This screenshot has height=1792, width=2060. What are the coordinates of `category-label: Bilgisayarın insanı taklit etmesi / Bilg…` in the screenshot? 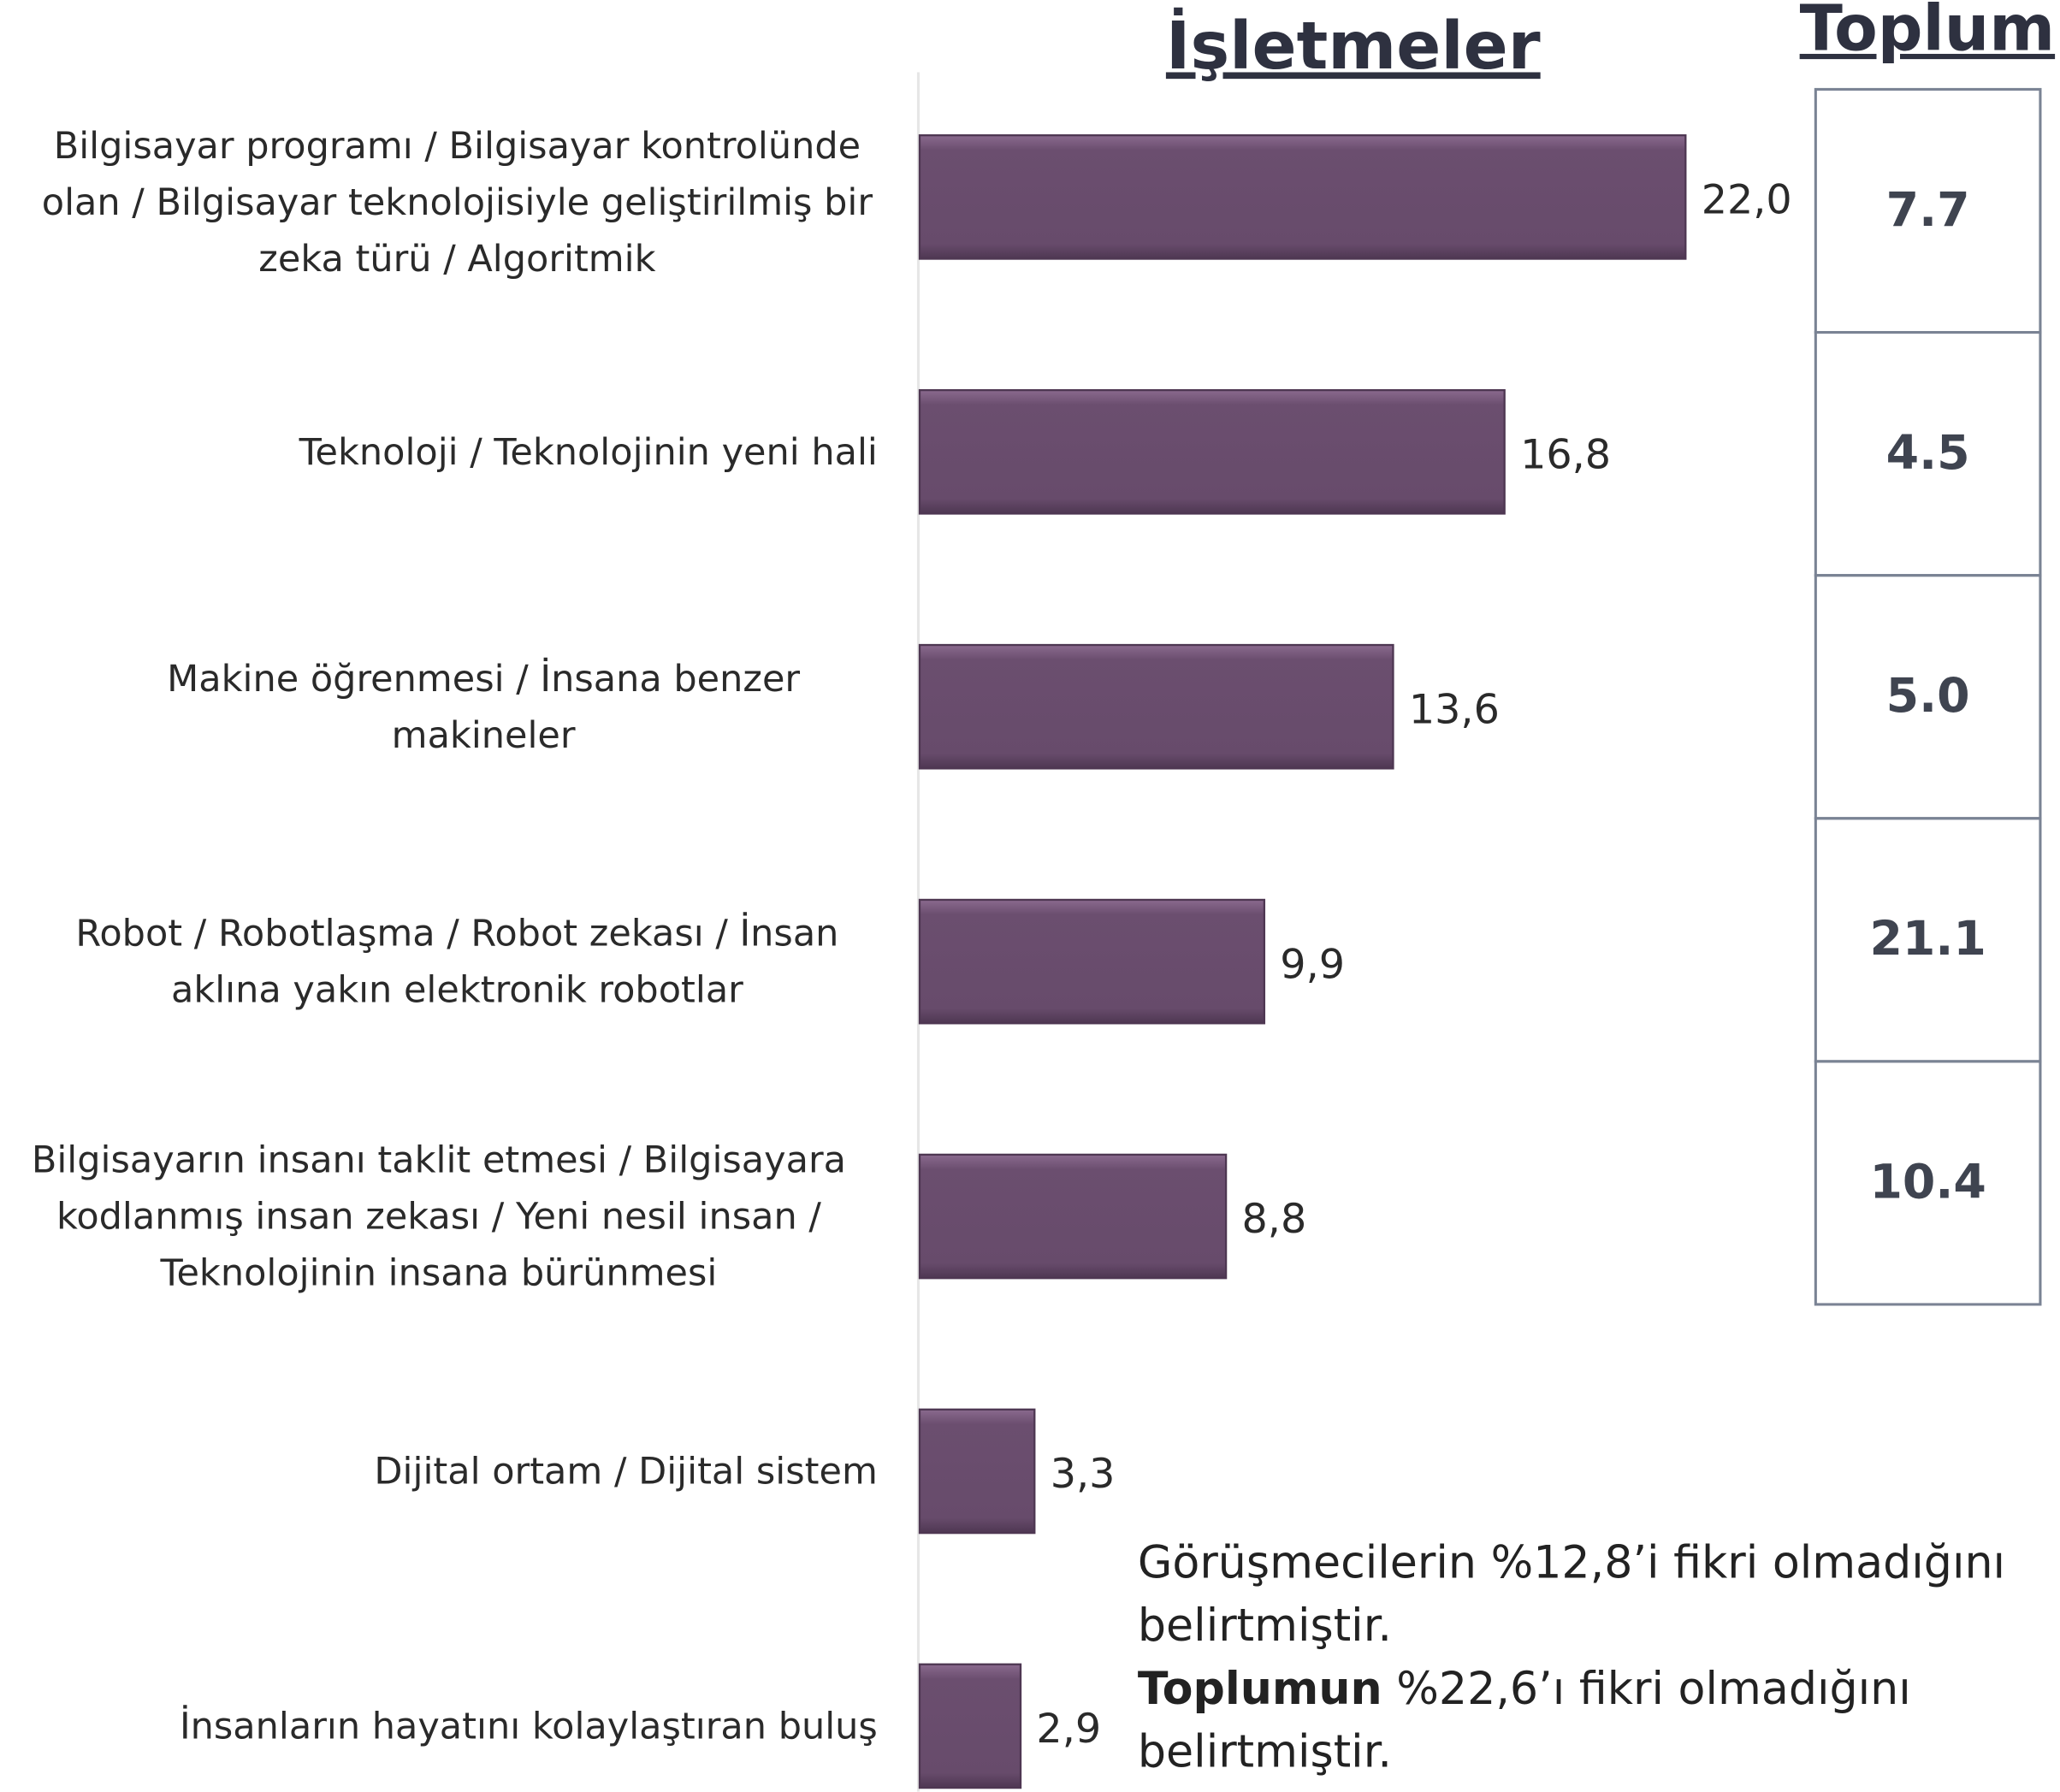 It's located at (439, 1216).